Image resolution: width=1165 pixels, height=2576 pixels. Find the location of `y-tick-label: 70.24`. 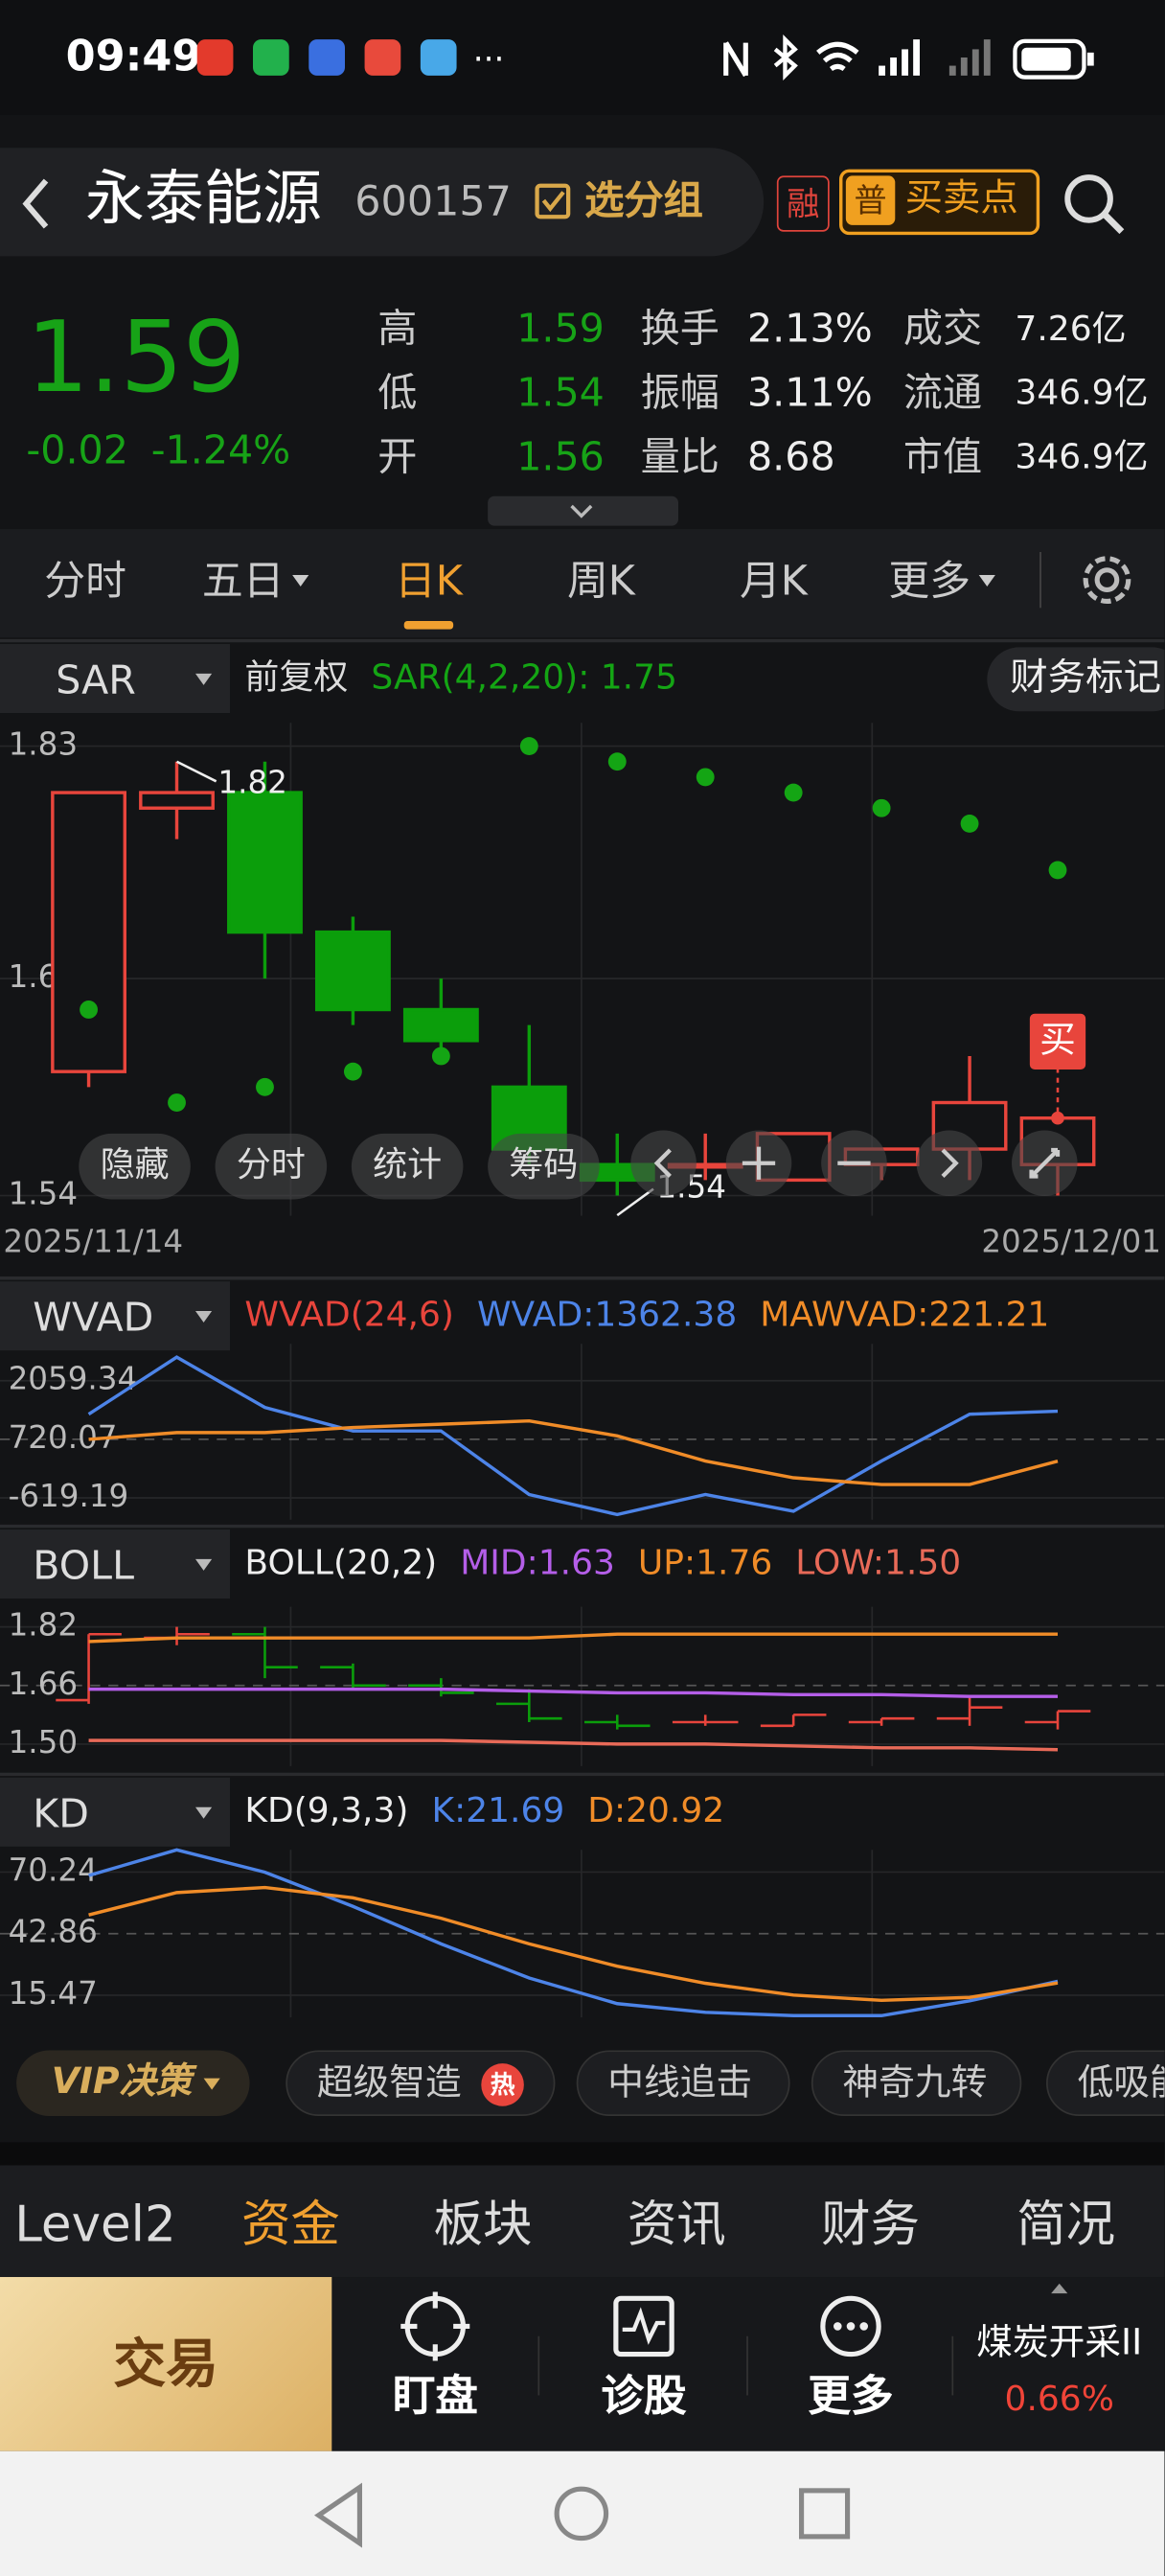

y-tick-label: 70.24 is located at coordinates (54, 1870).